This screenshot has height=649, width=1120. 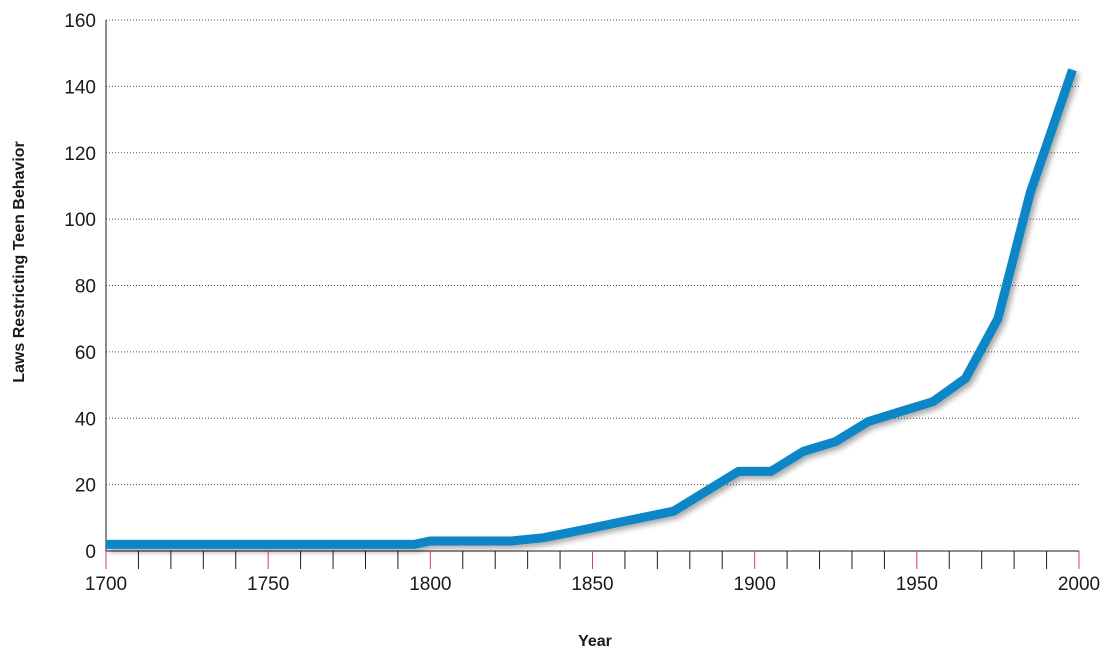 What do you see at coordinates (592, 584) in the screenshot?
I see `x-tick-label-1850: 1850` at bounding box center [592, 584].